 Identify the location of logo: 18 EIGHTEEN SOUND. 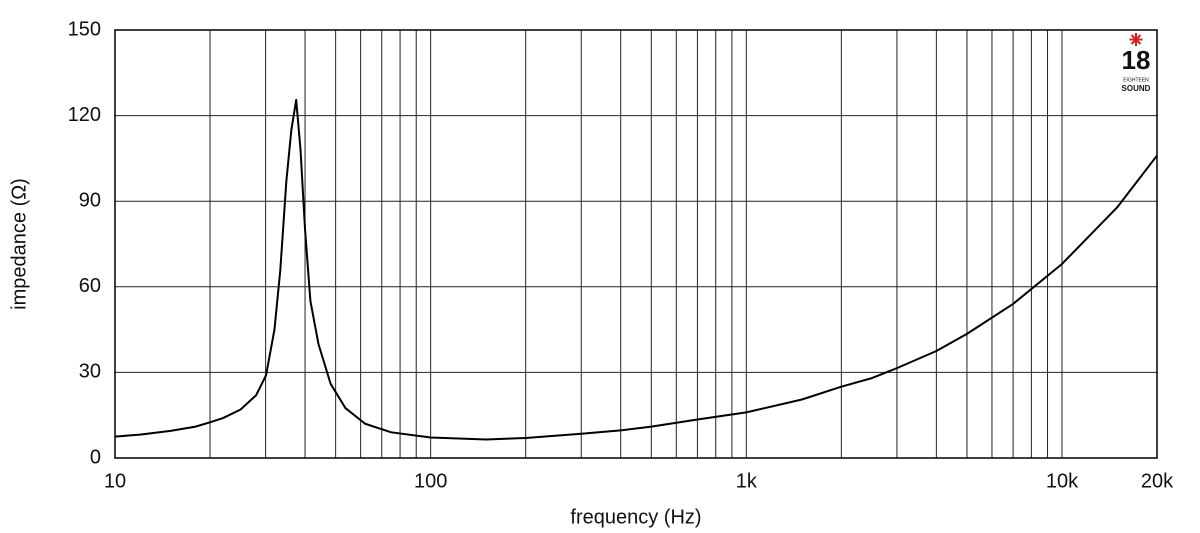
(1136, 63).